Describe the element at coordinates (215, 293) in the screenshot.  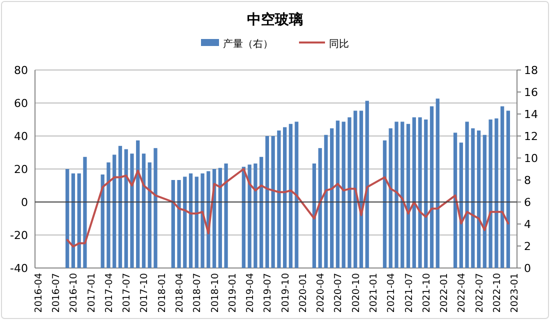
I see `x-tick-label: 2018-10` at that location.